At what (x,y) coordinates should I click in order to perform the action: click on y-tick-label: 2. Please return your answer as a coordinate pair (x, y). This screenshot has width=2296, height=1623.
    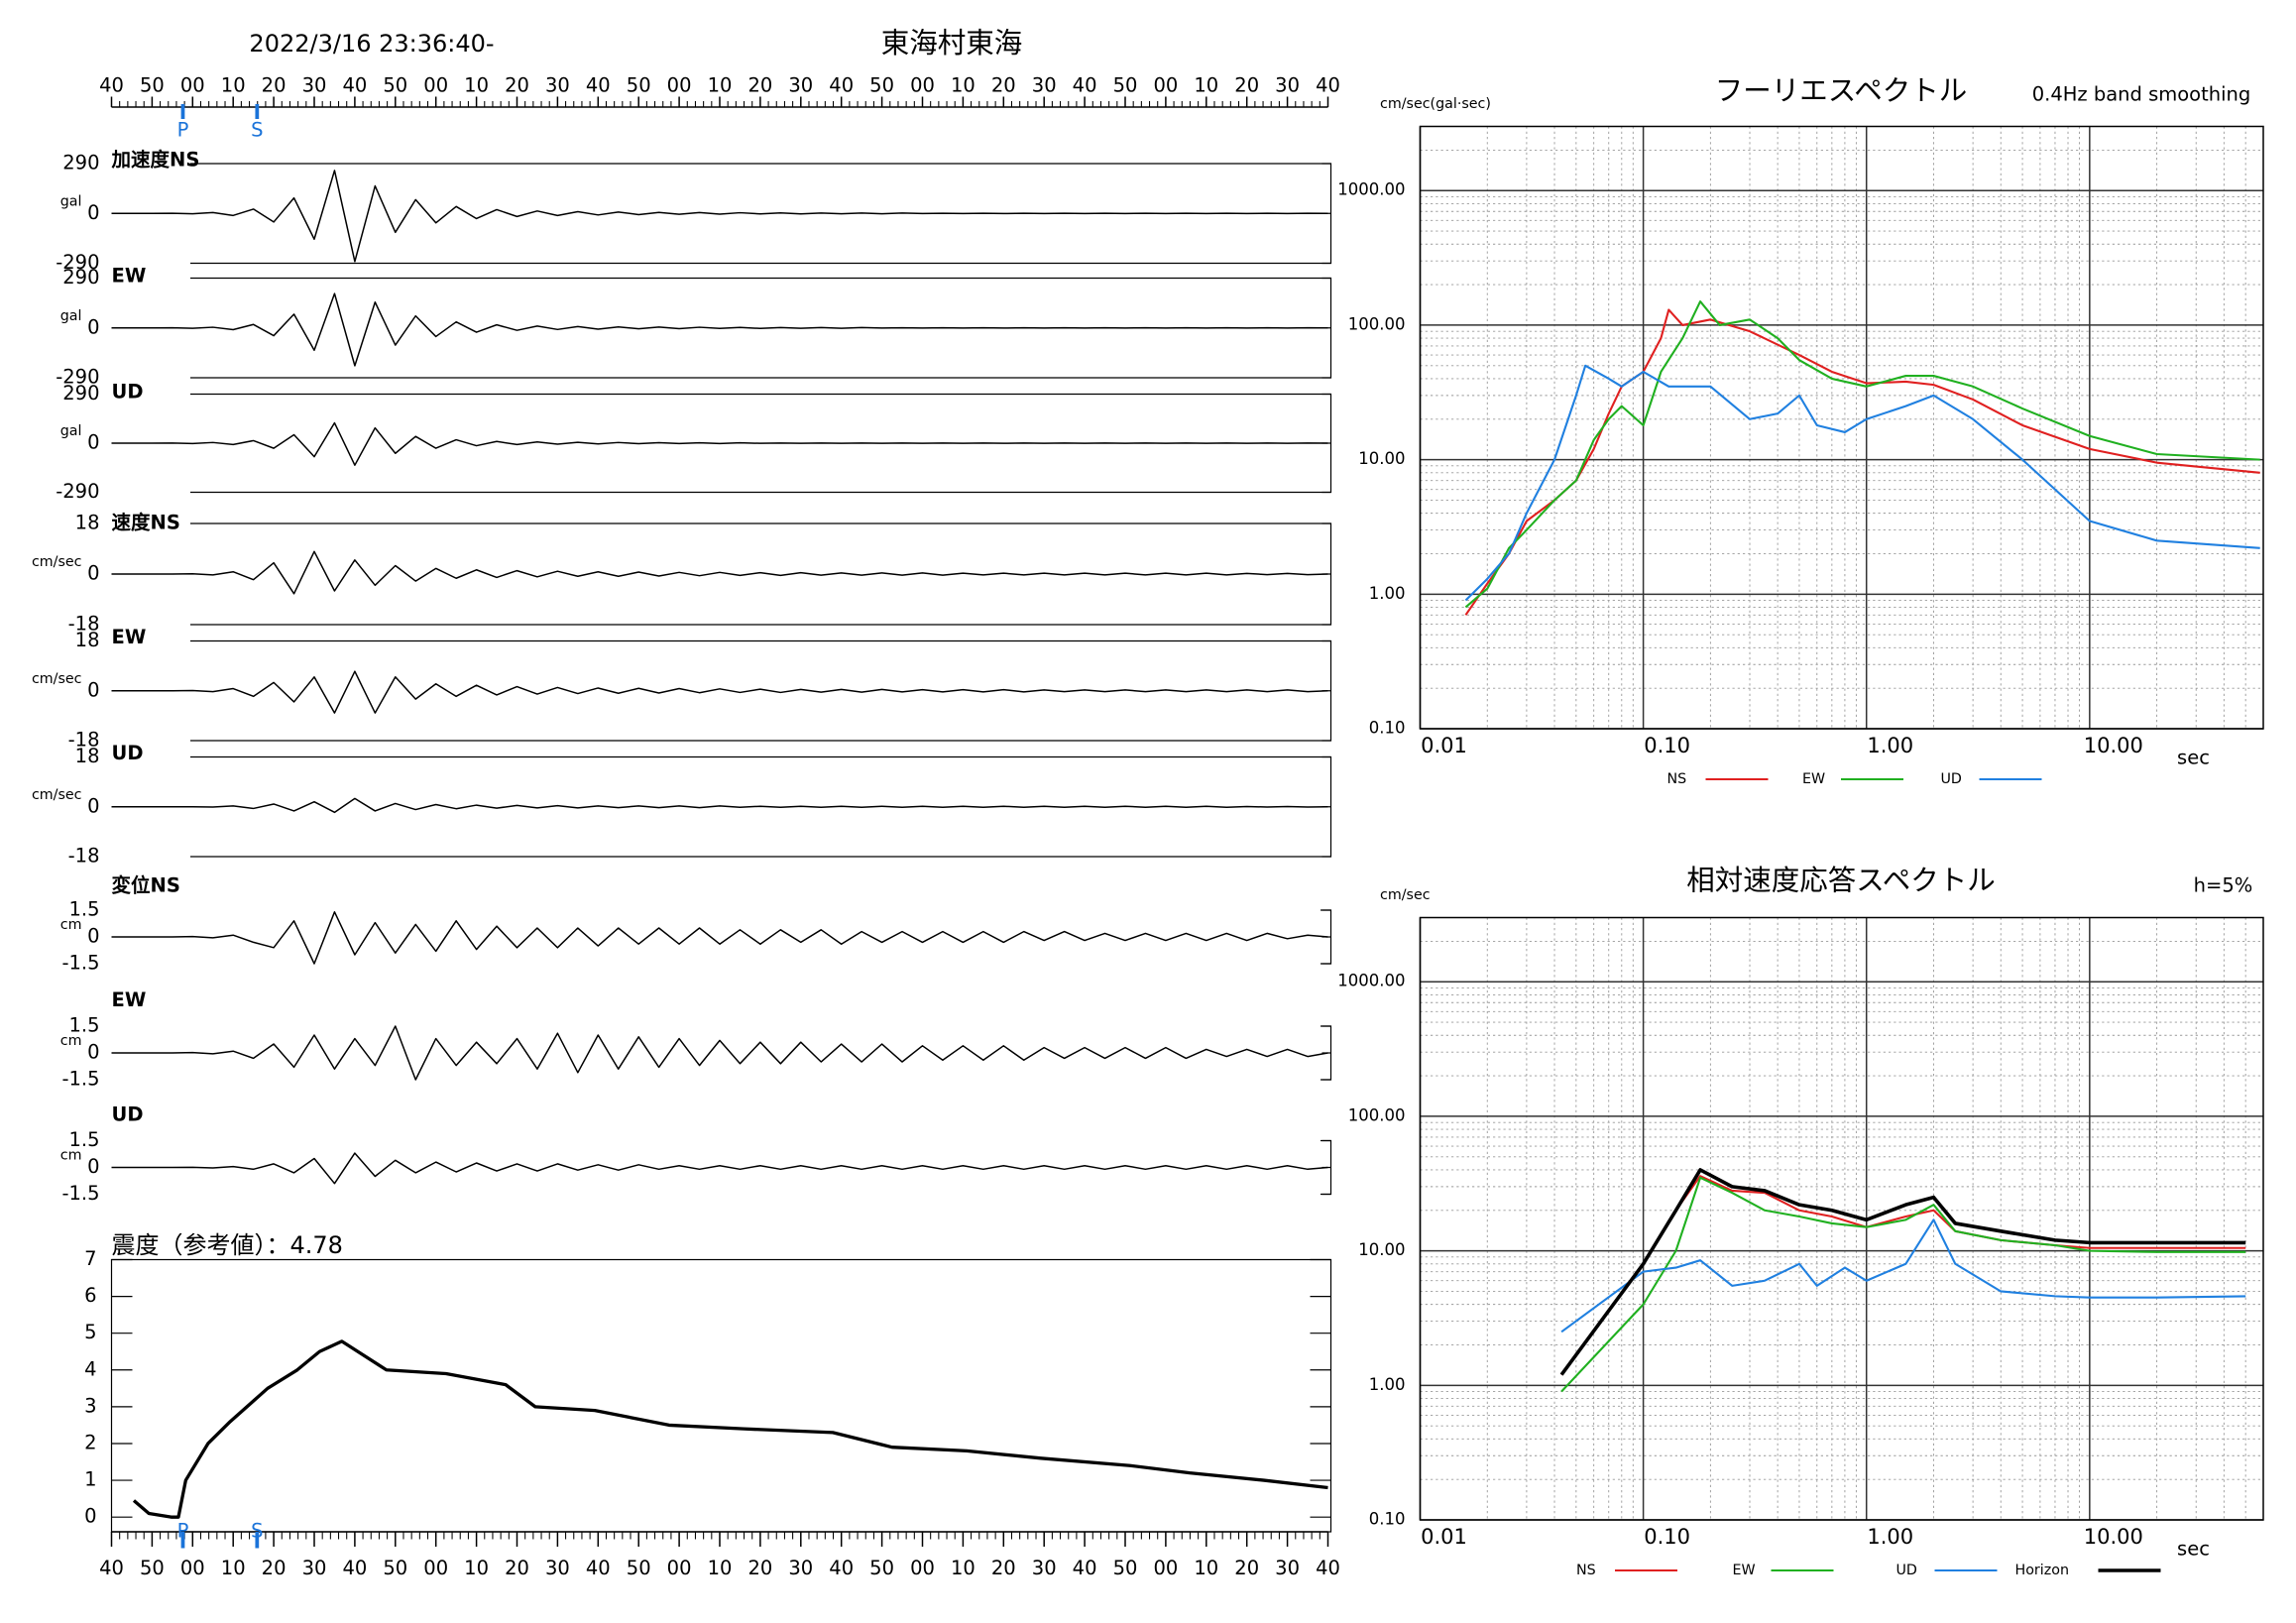
    Looking at the image, I should click on (90, 1442).